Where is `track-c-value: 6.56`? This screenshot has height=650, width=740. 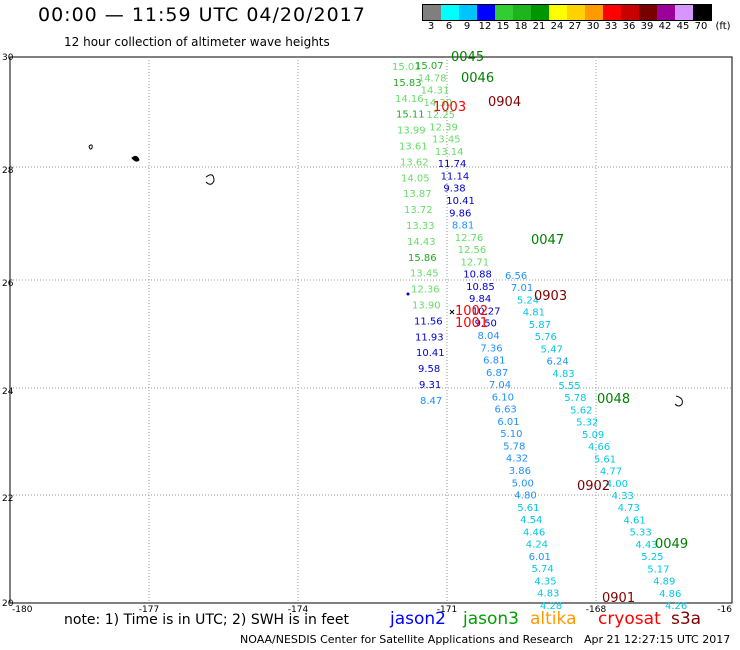 track-c-value: 6.56 is located at coordinates (516, 276).